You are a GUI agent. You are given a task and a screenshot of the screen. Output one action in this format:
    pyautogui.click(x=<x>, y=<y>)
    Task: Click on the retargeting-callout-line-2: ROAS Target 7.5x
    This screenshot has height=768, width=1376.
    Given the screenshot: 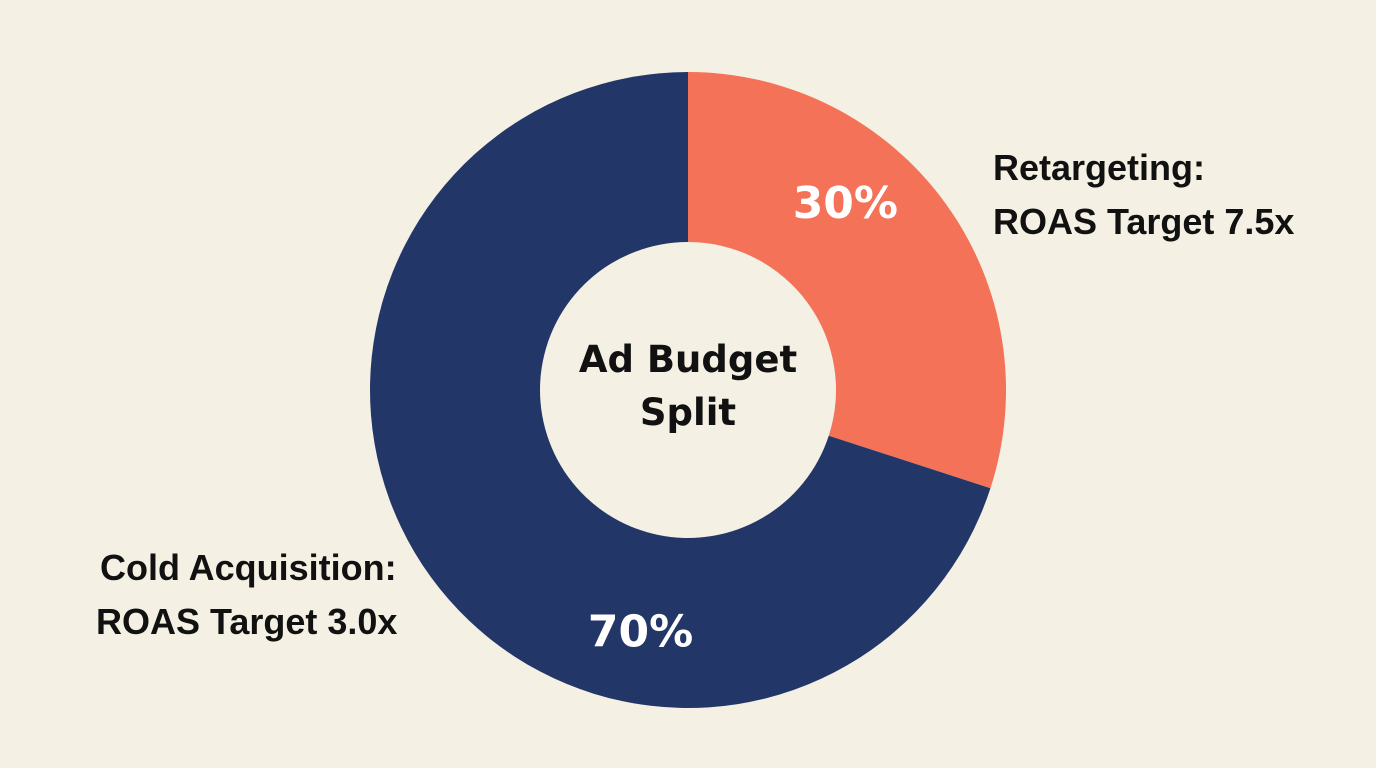 What is the action you would take?
    pyautogui.click(x=1143, y=221)
    